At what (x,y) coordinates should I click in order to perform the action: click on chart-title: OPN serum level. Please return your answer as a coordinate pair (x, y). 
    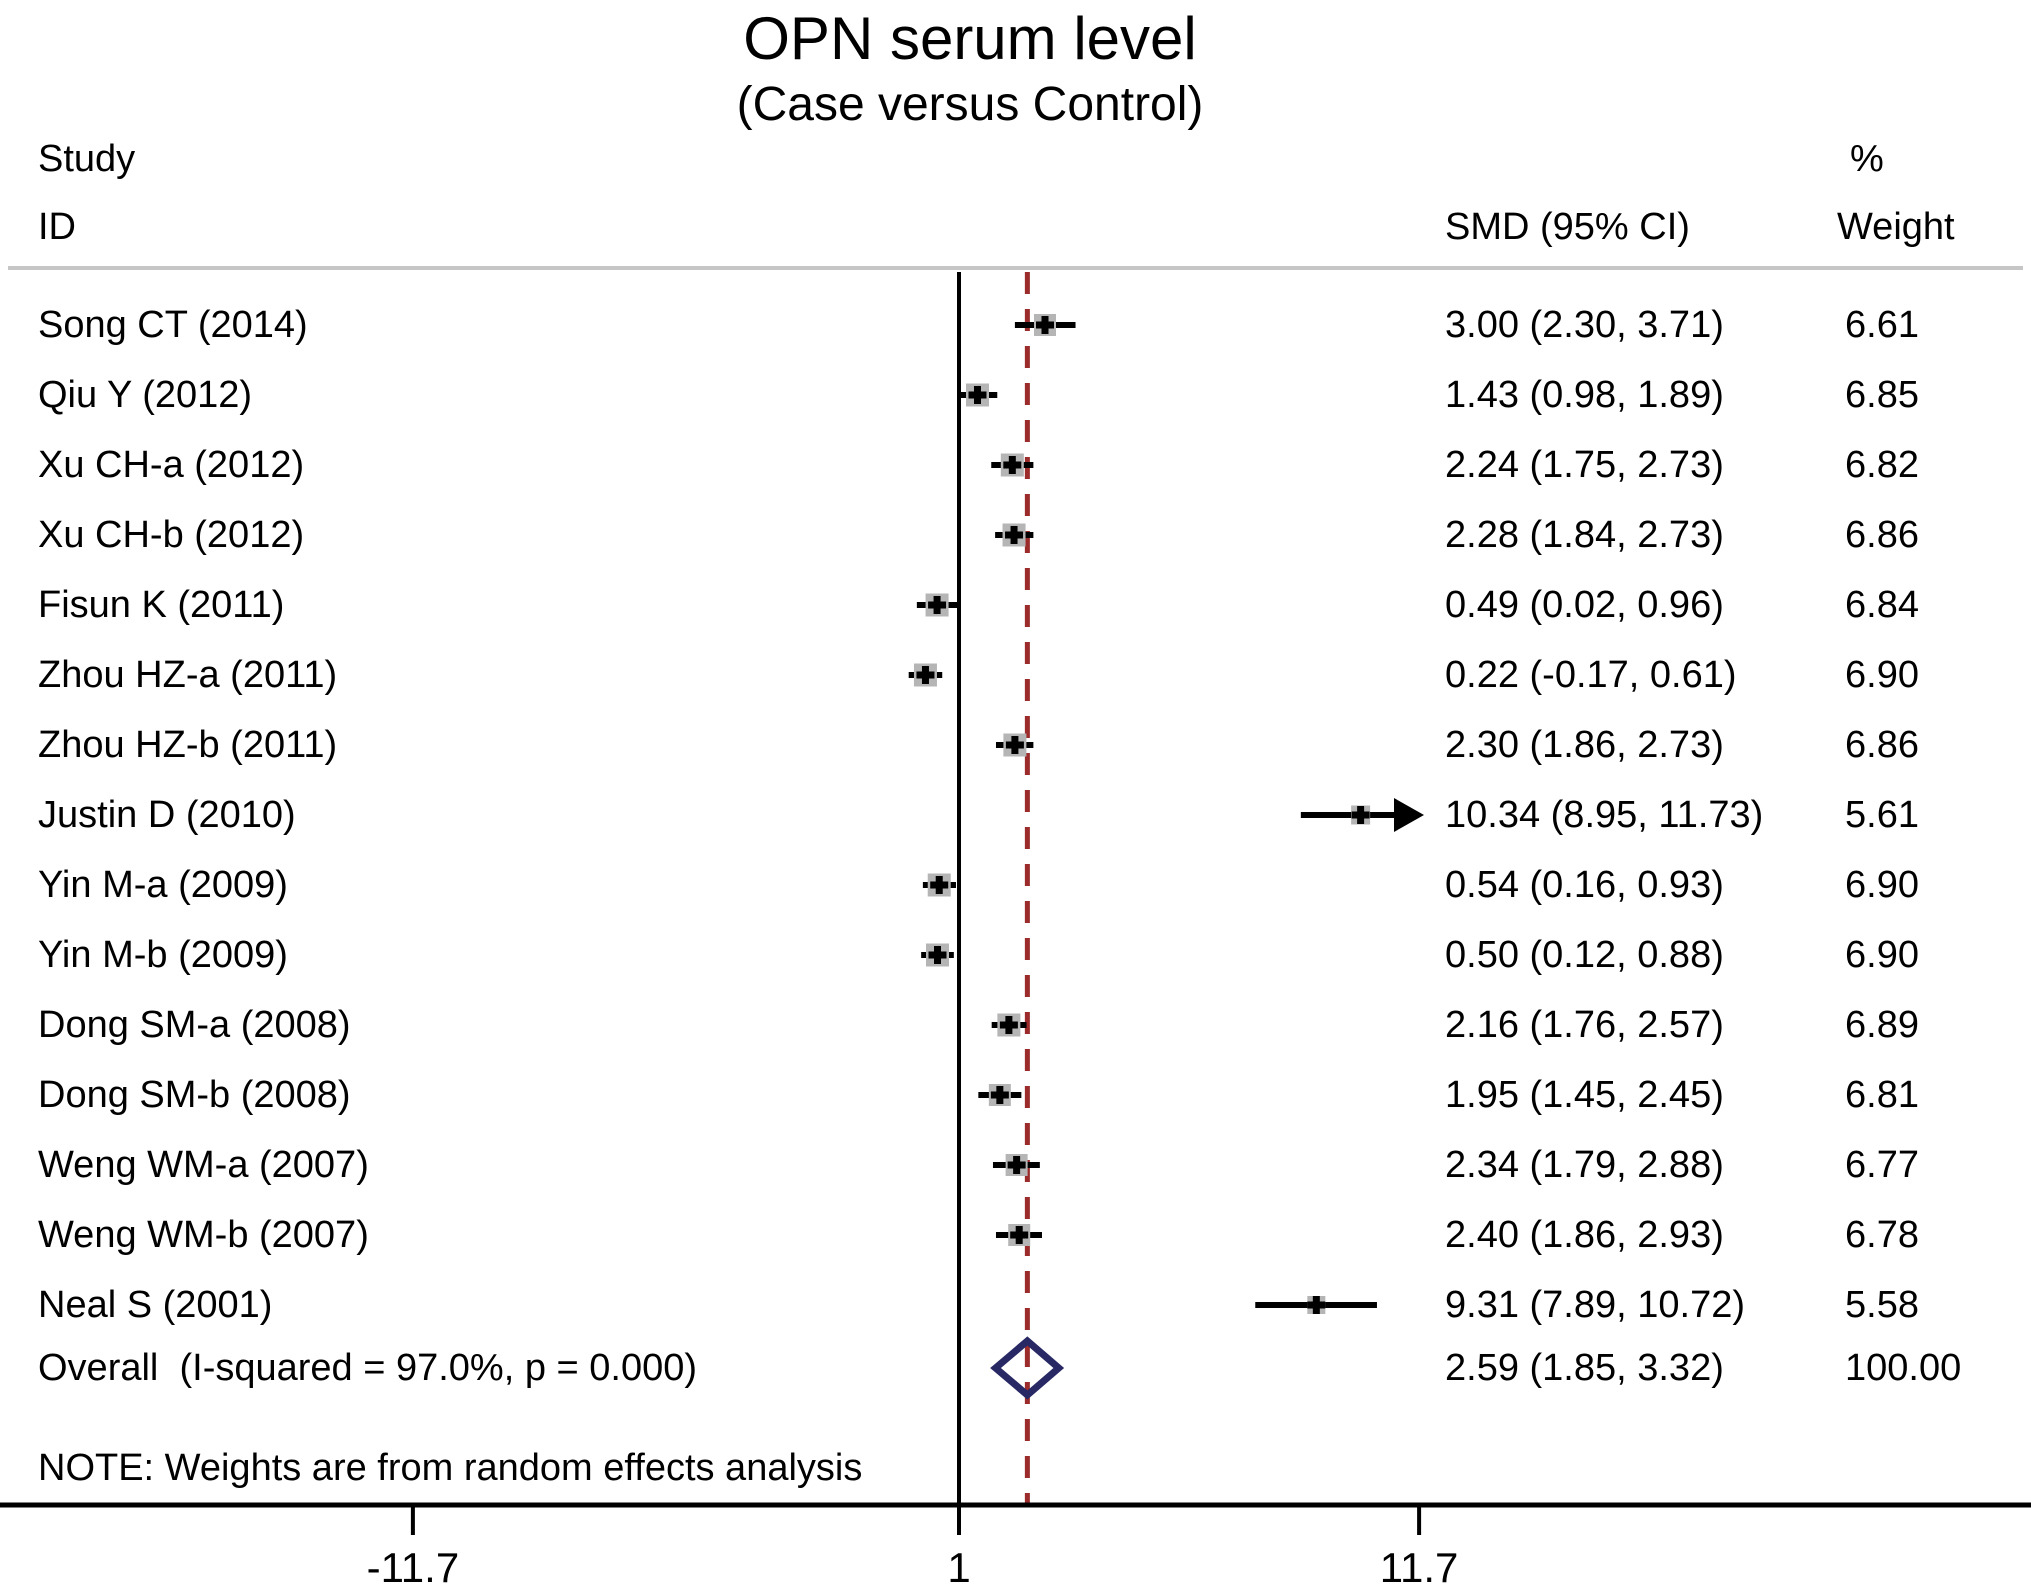
    Looking at the image, I should click on (970, 38).